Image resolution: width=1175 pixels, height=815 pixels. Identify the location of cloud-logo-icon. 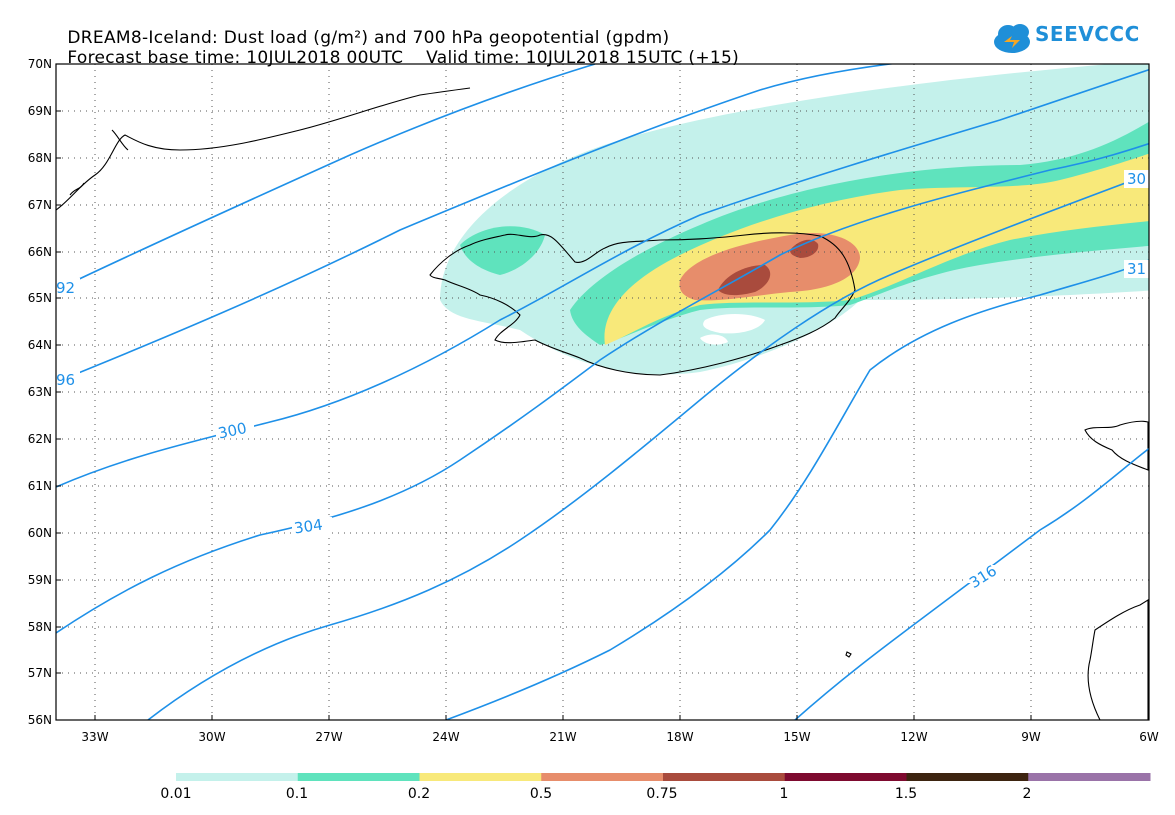
(1012, 38).